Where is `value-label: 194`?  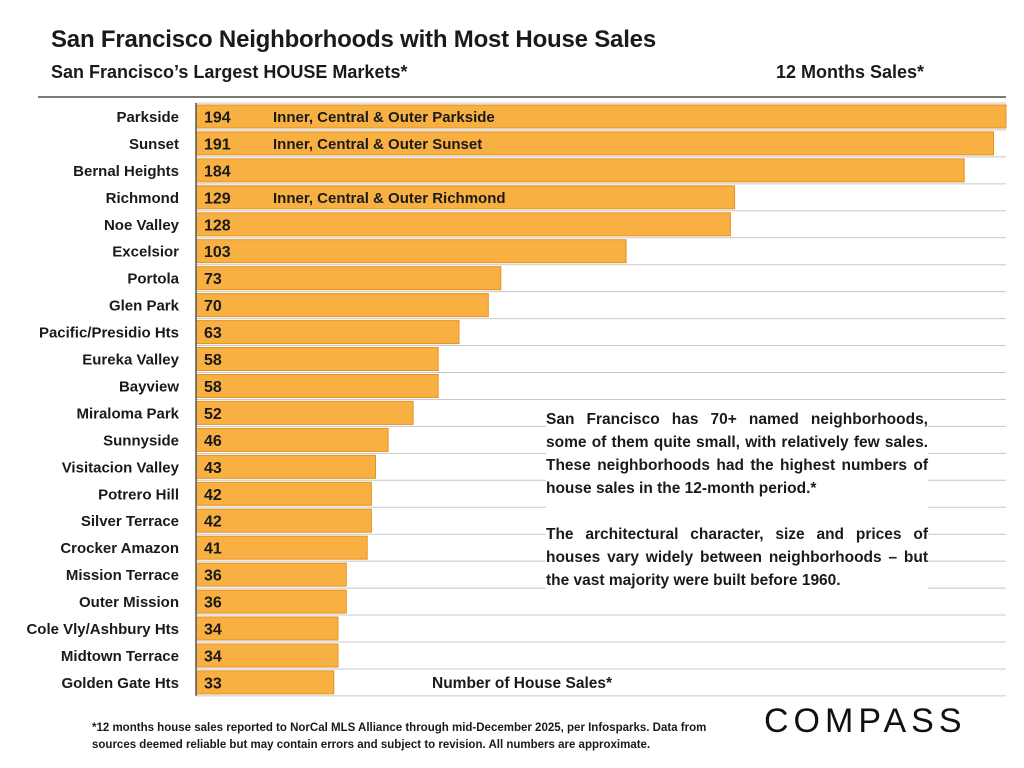 value-label: 194 is located at coordinates (217, 117).